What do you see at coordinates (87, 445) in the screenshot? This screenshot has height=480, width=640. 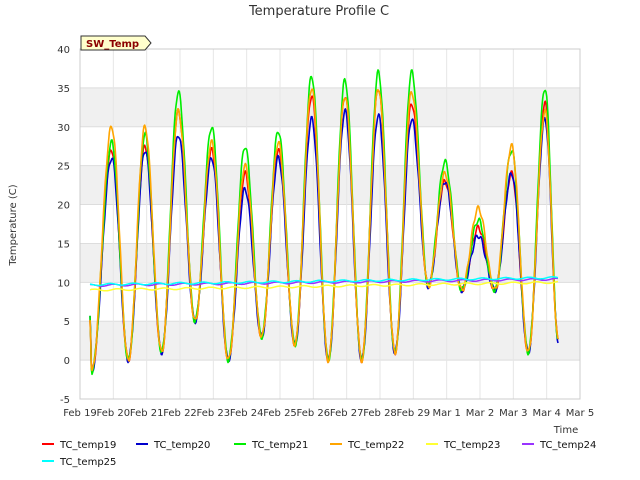 I see `legend-label: TC_temp19` at bounding box center [87, 445].